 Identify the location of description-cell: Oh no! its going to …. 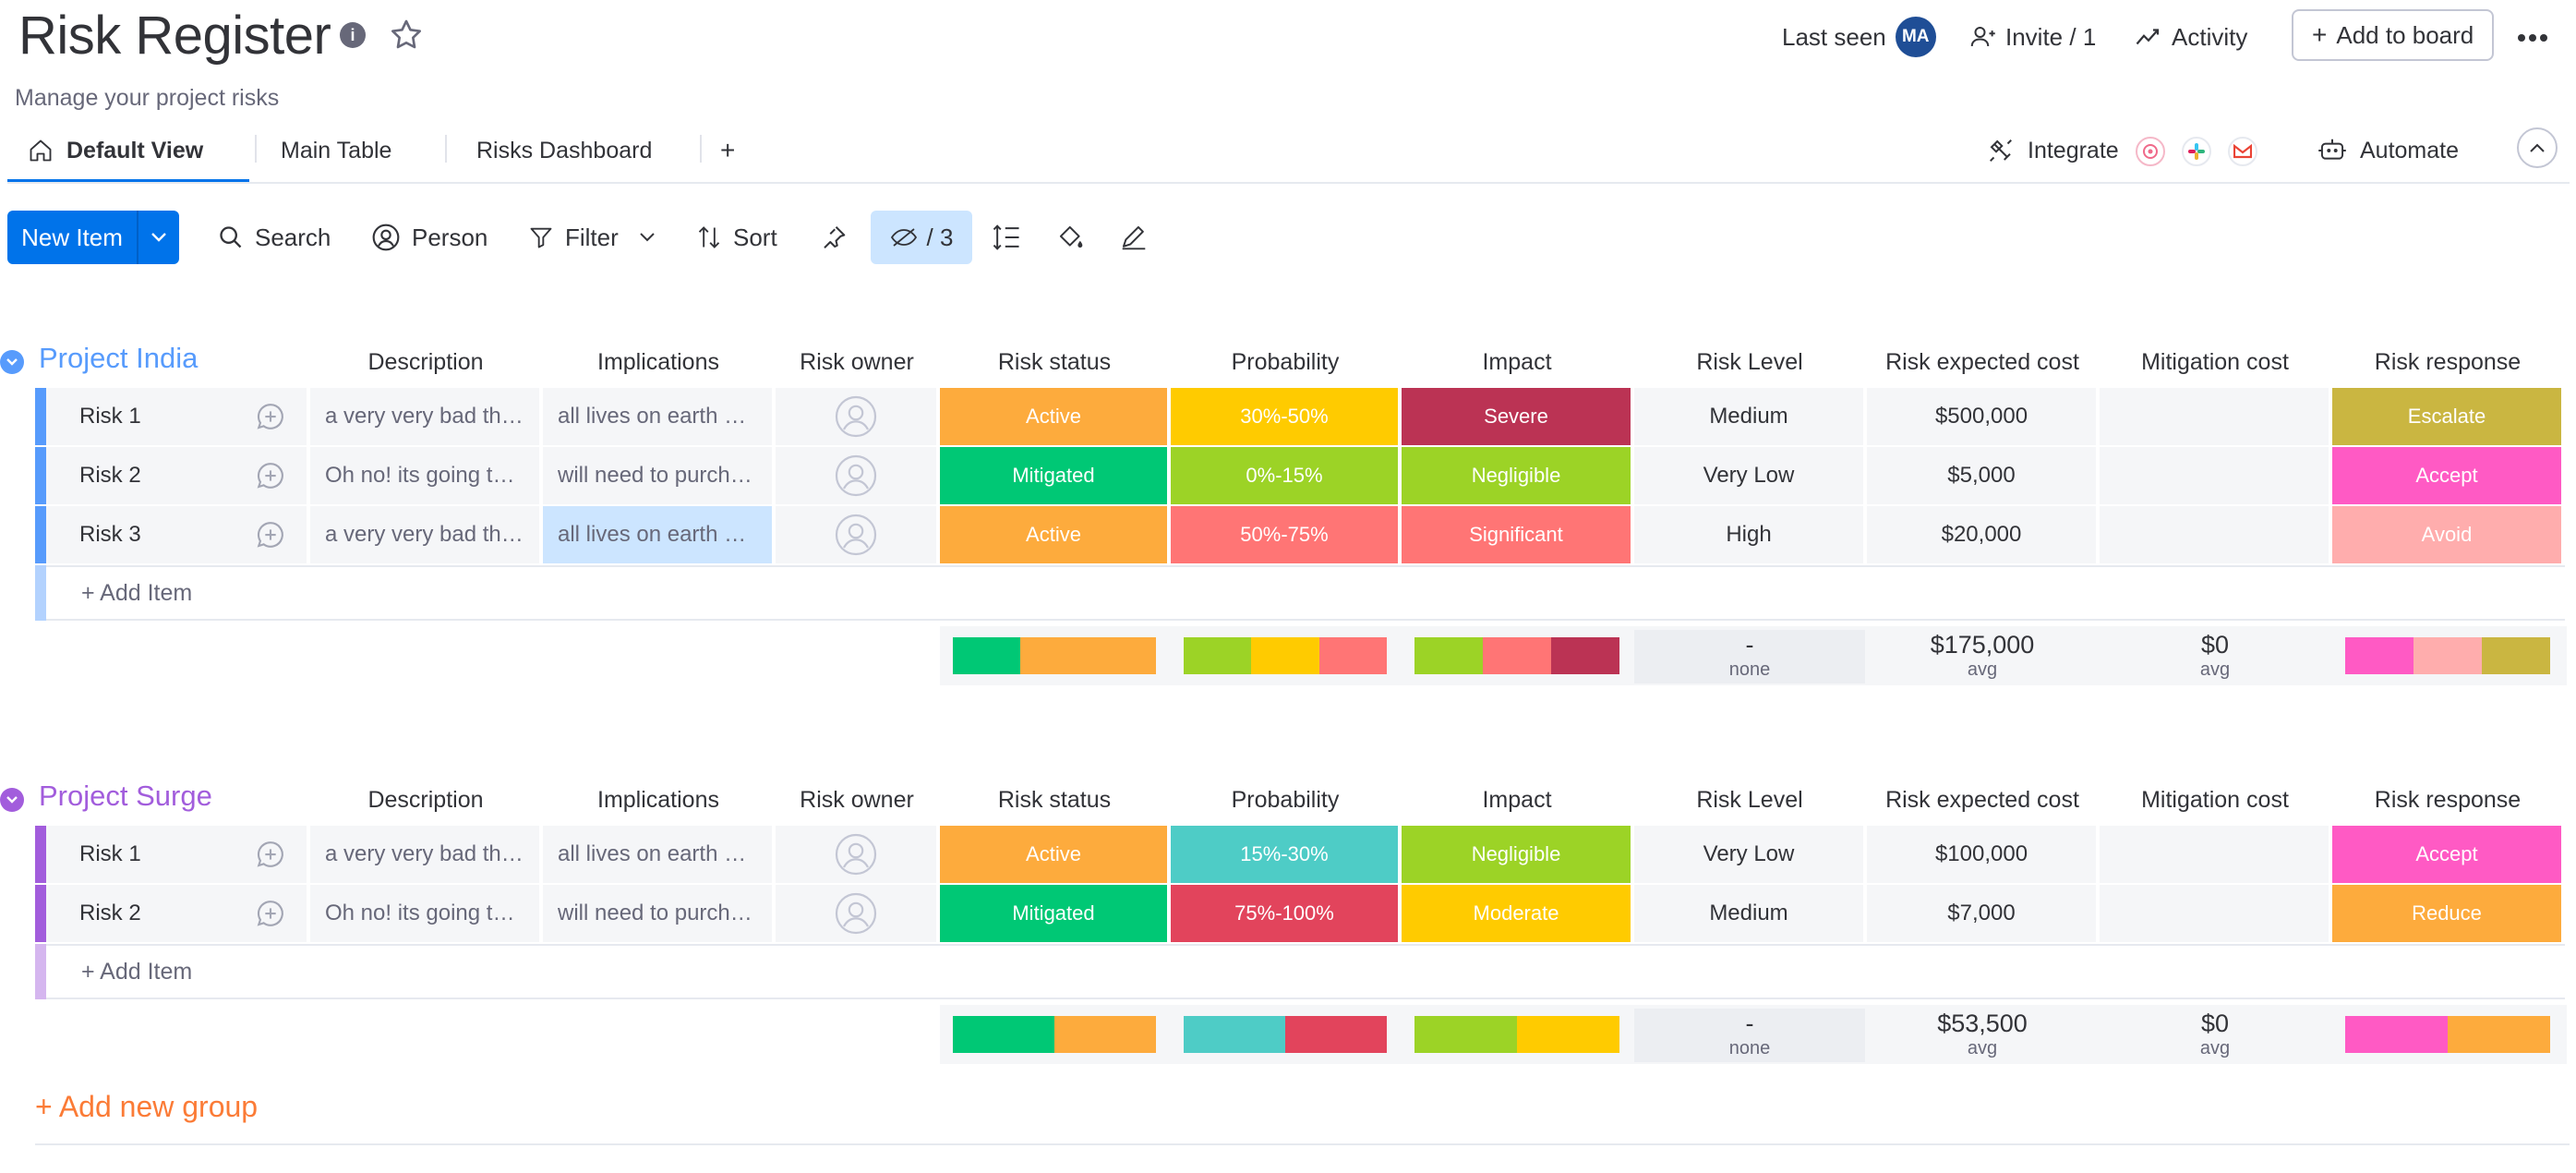
(425, 914).